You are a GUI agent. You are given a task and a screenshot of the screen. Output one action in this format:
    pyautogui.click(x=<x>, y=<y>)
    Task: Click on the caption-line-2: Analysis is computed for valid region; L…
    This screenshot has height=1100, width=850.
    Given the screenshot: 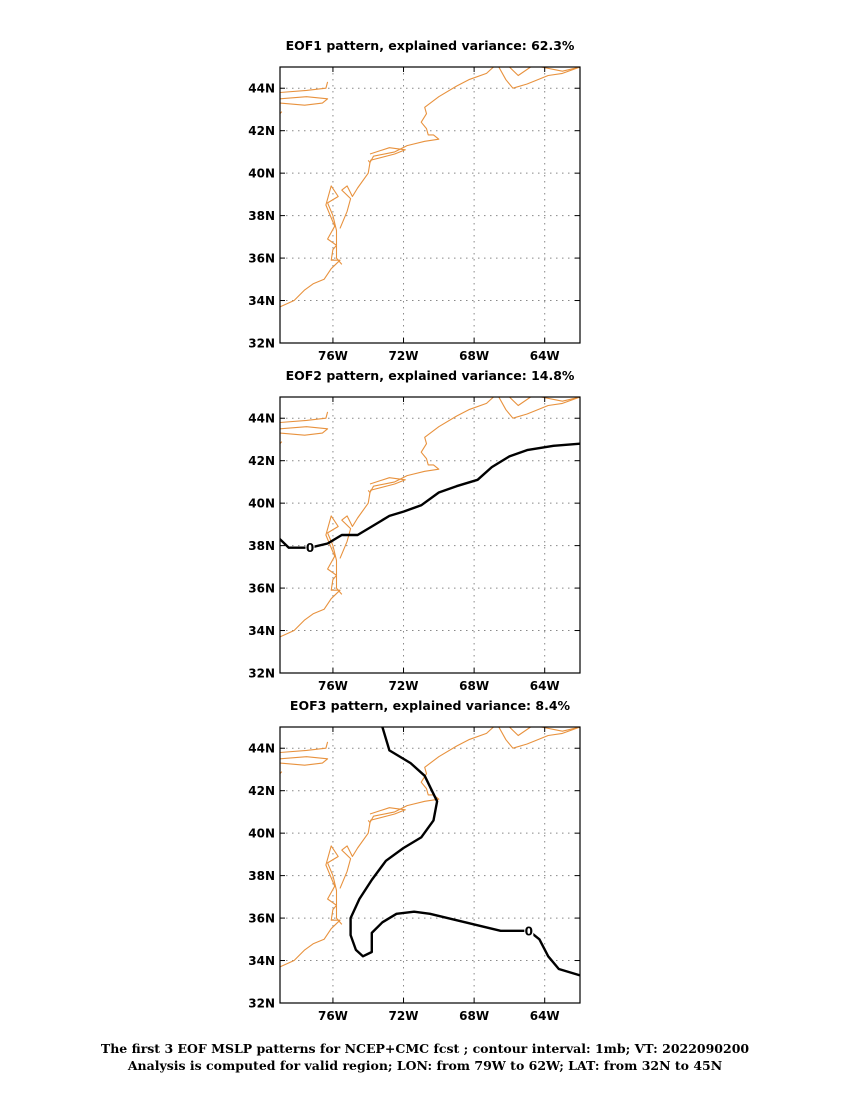 What is the action you would take?
    pyautogui.click(x=425, y=1065)
    